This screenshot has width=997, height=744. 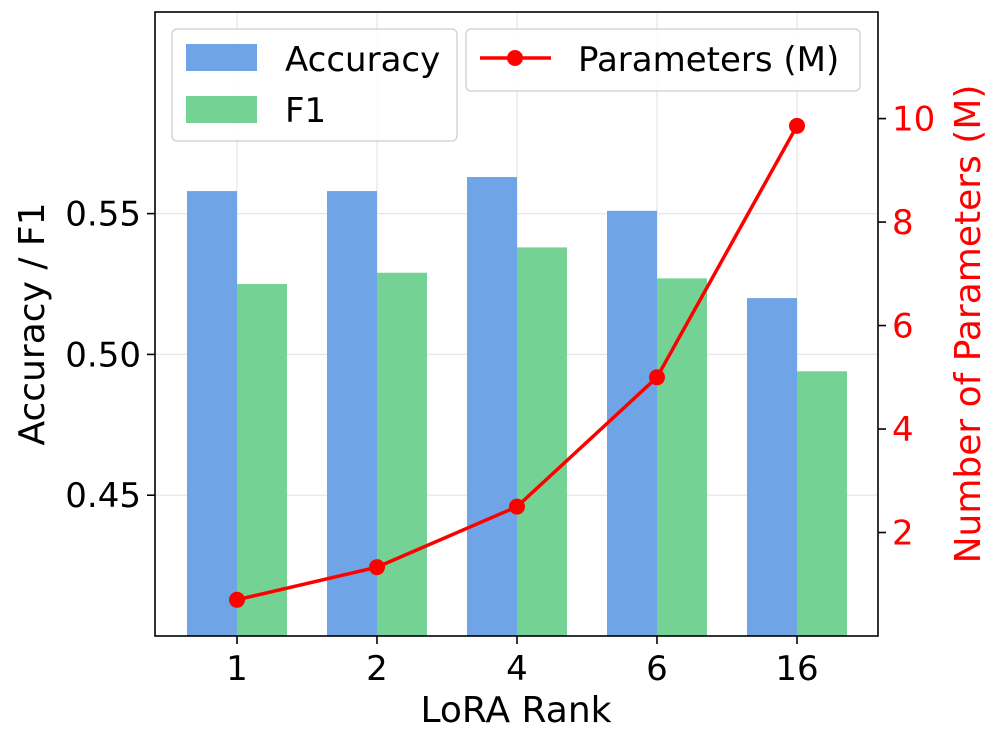 What do you see at coordinates (517, 669) in the screenshot?
I see `x-tick-label-2: 4` at bounding box center [517, 669].